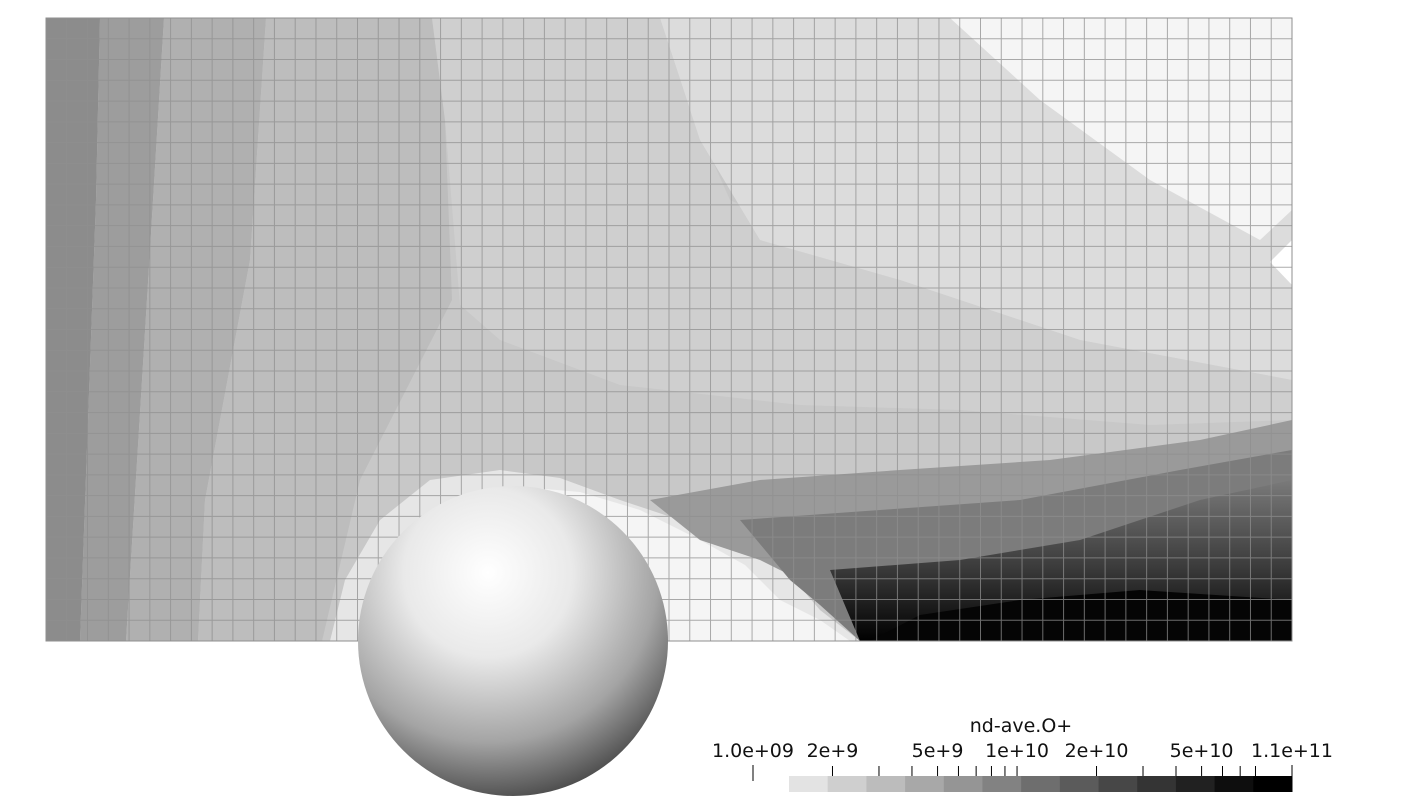  I want to click on colorbar-title: nd-ave.O+, so click(1021, 726).